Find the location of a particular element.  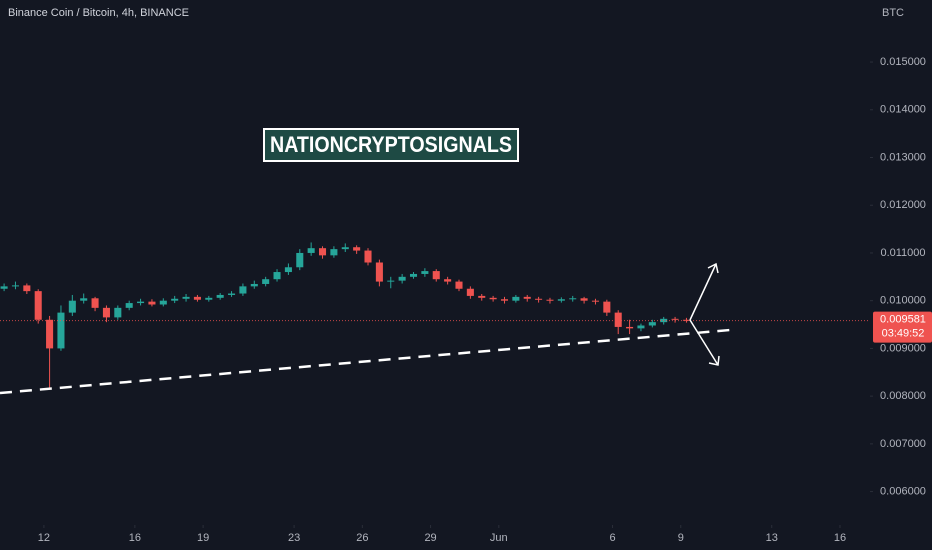

x-tick-label: 23 is located at coordinates (294, 538).